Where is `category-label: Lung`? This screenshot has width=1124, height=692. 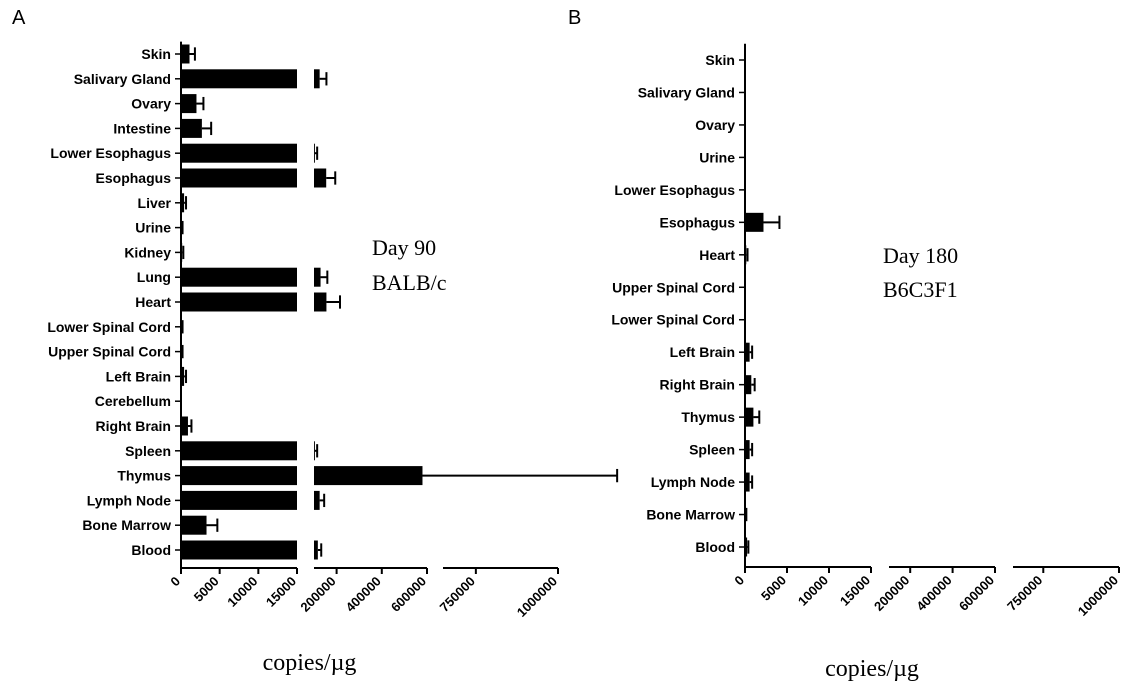
category-label: Lung is located at coordinates (154, 277).